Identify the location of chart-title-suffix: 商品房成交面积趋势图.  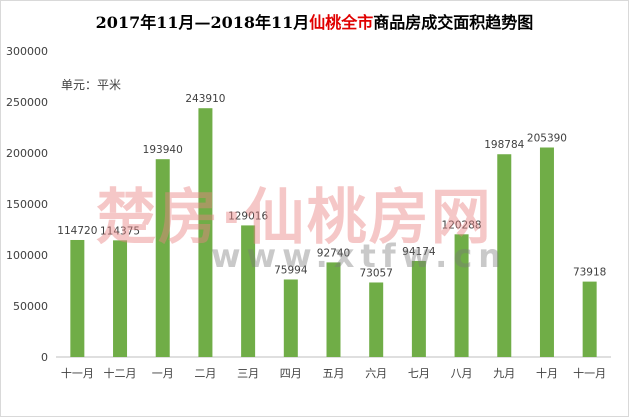
(453, 22).